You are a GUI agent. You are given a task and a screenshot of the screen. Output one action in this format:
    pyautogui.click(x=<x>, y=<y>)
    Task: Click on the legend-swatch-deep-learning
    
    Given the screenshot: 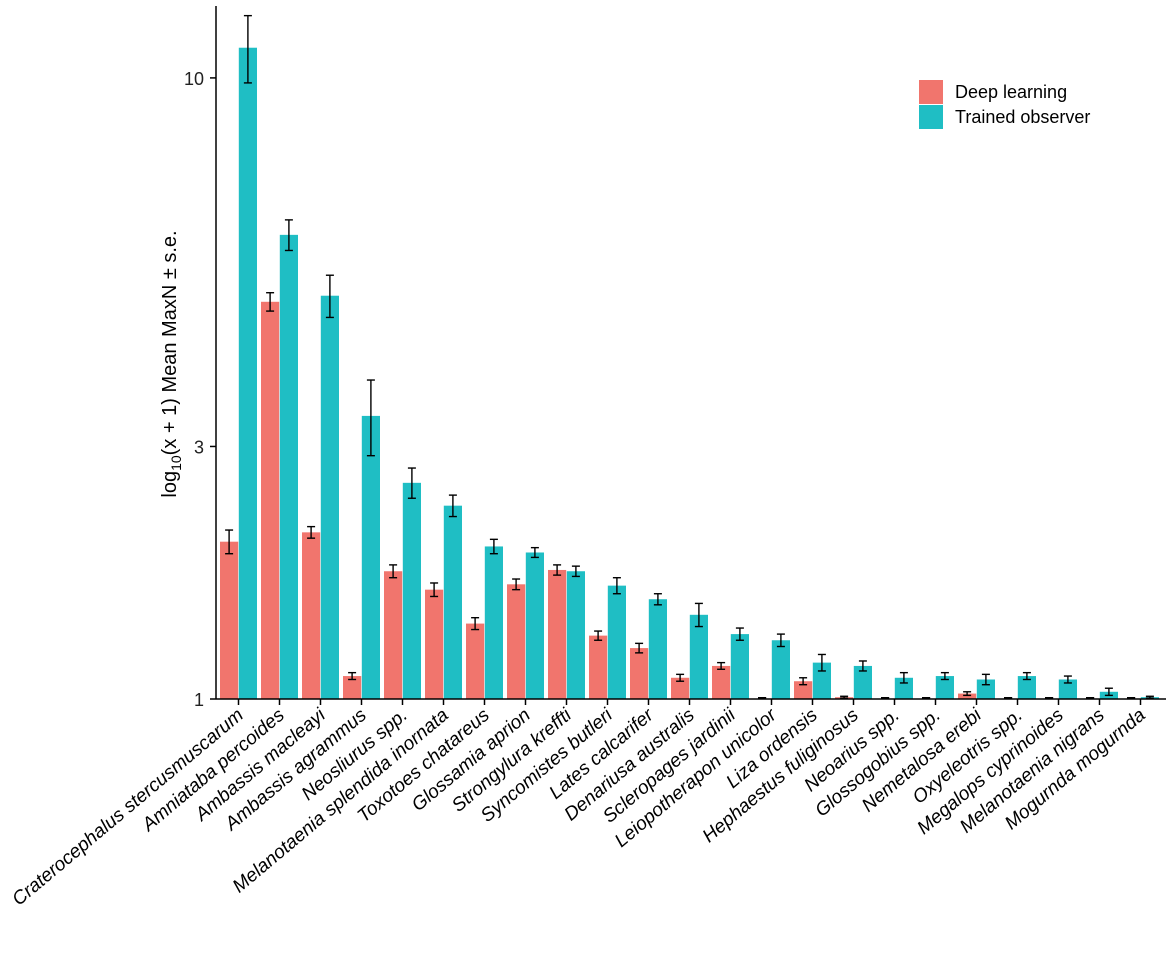 What is the action you would take?
    pyautogui.click(x=931, y=92)
    